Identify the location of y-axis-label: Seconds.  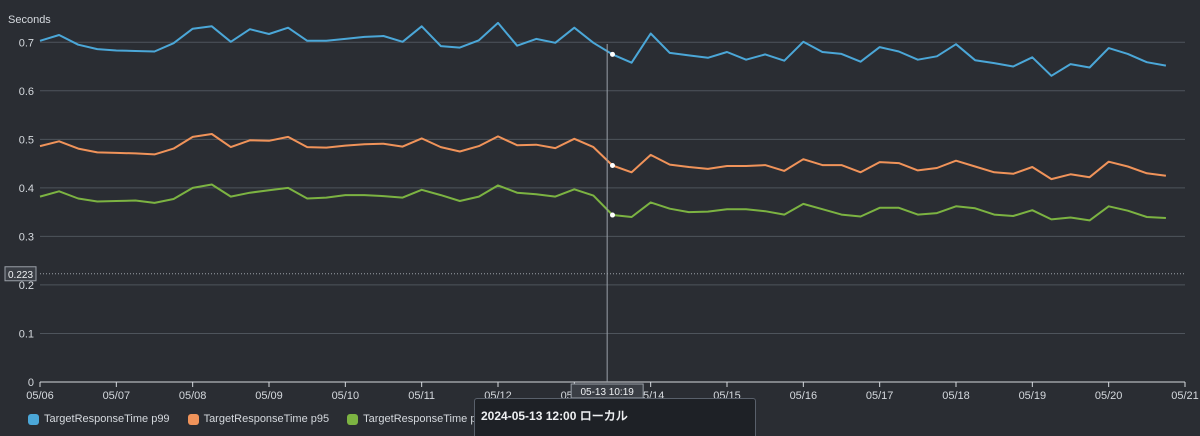
(29, 20).